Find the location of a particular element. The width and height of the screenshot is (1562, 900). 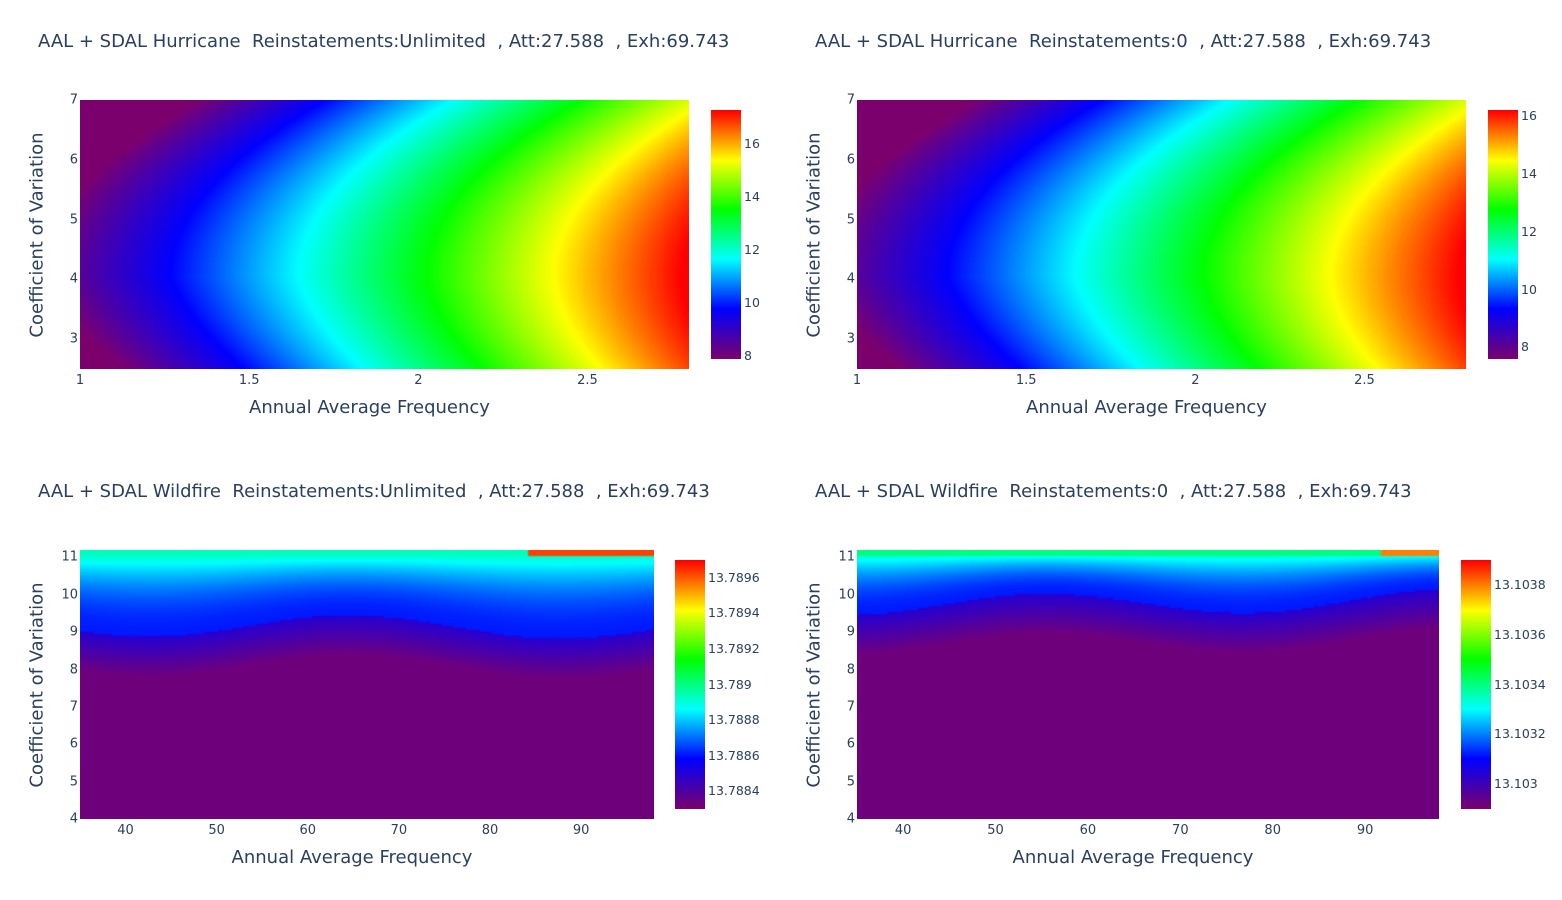

colorbar-tick-label: 13.789 is located at coordinates (730, 684).